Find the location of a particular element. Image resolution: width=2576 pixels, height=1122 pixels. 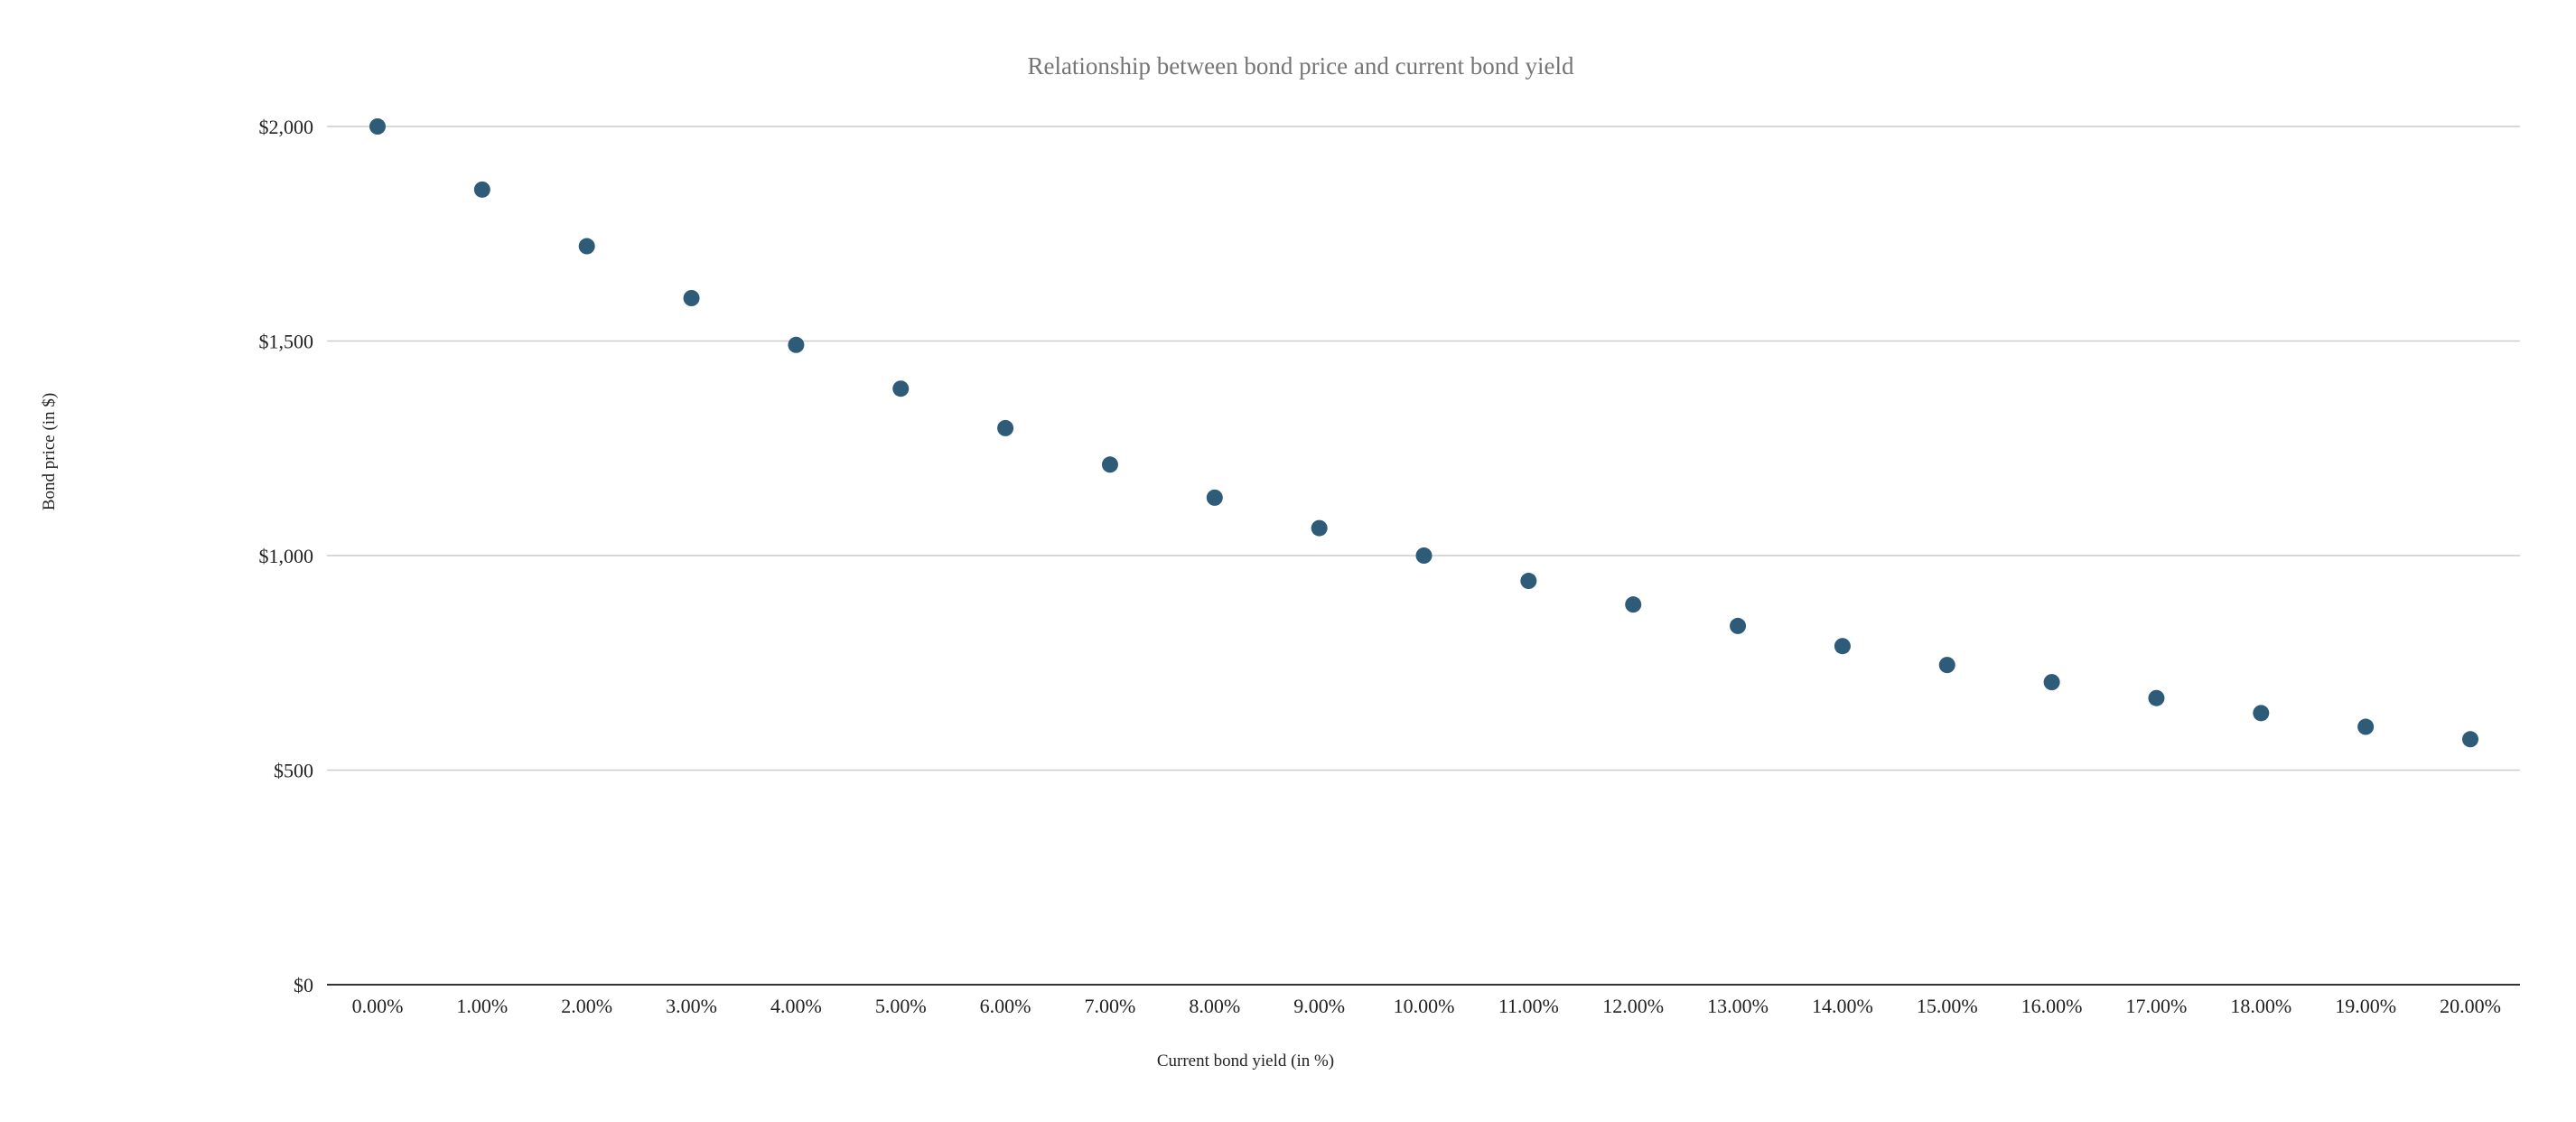

x-tick-label: 3.00% is located at coordinates (691, 1006).